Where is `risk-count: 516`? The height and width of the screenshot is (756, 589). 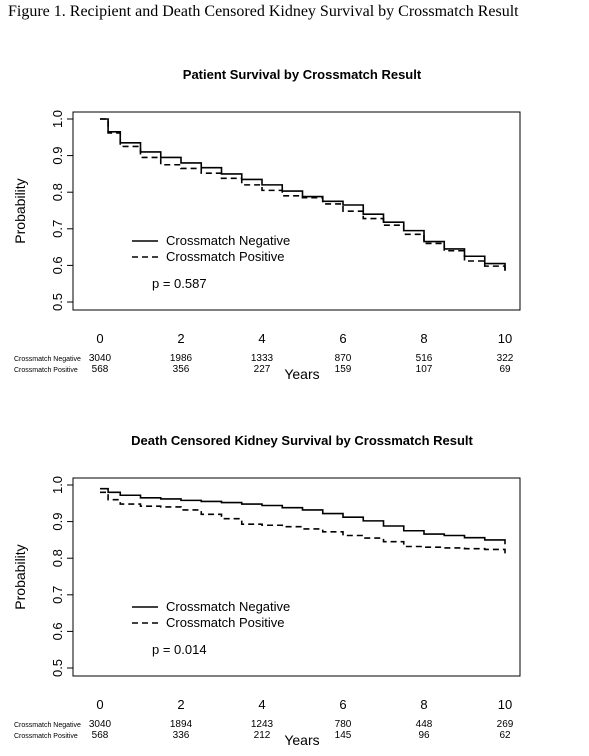 risk-count: 516 is located at coordinates (424, 358).